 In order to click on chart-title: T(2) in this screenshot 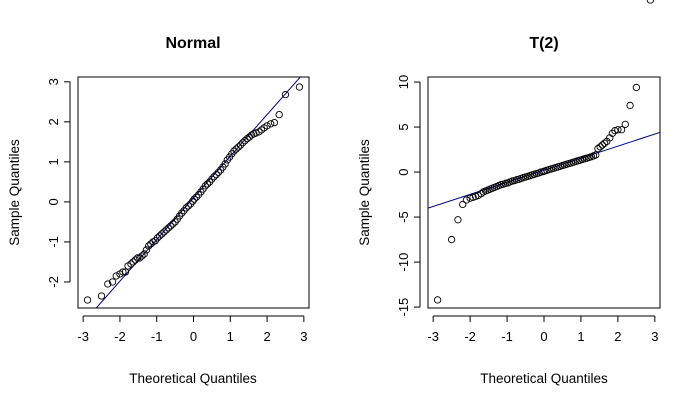, I will do `click(543, 43)`.